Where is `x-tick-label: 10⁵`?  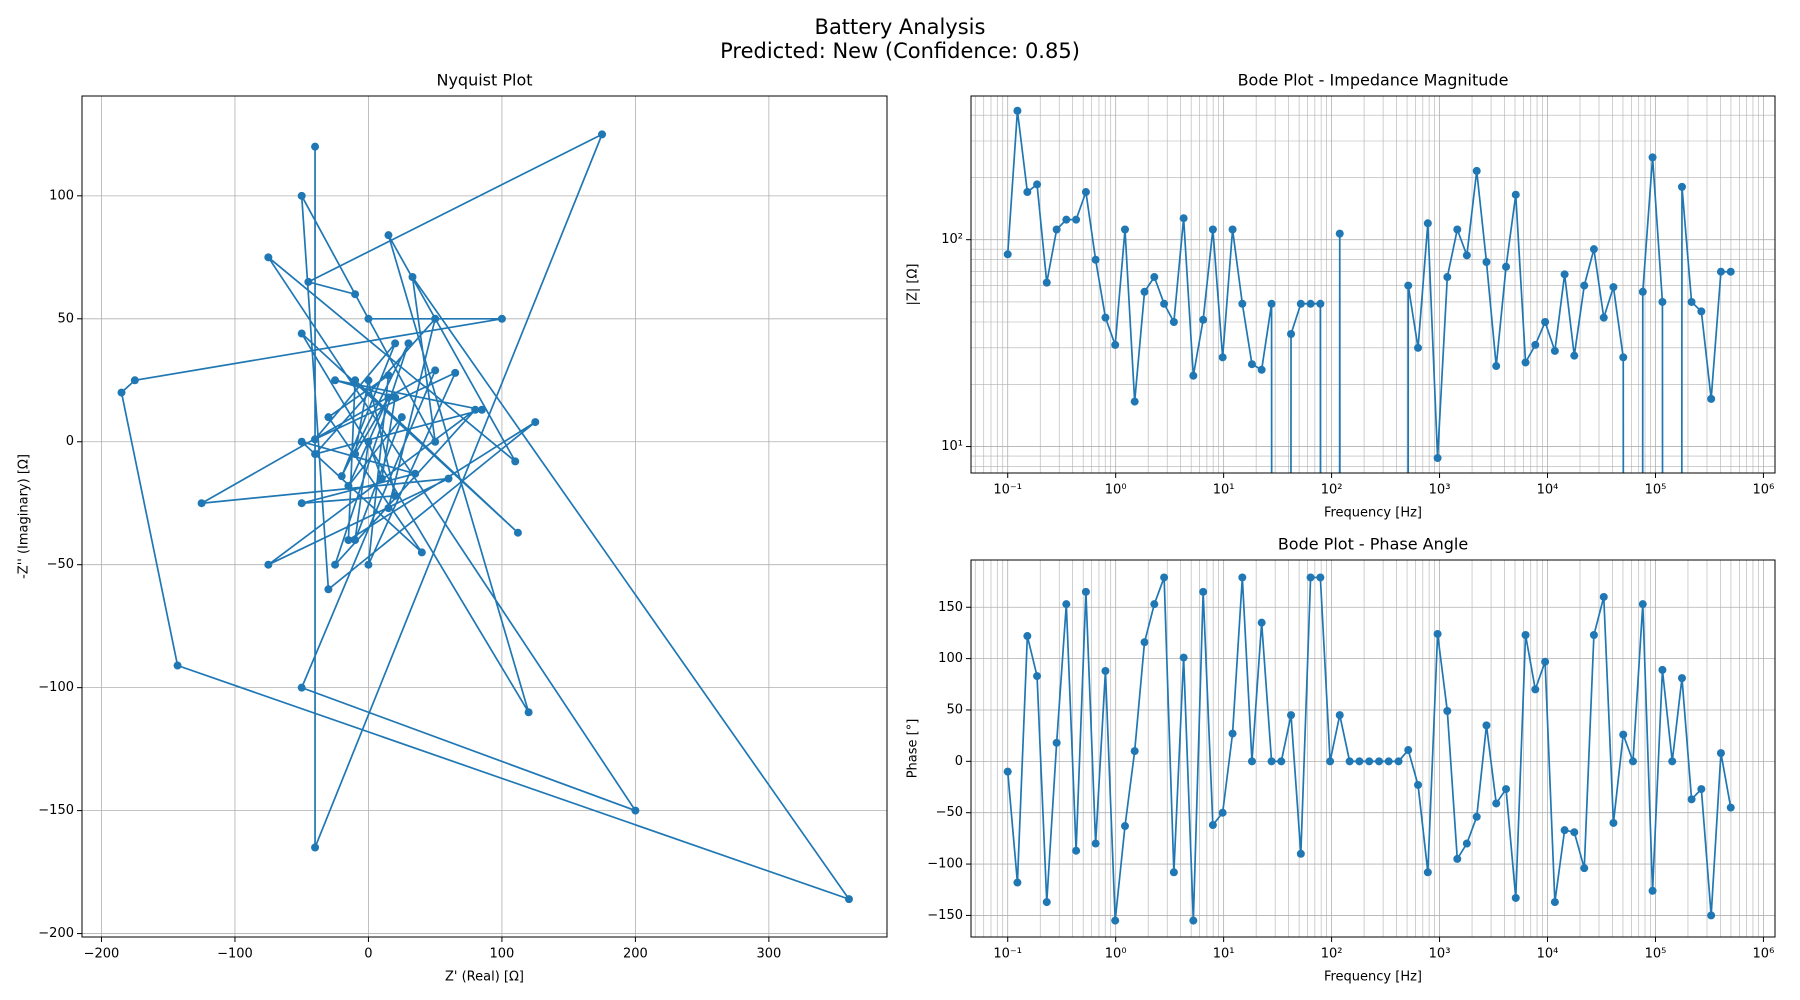 x-tick-label: 10⁵ is located at coordinates (1656, 490).